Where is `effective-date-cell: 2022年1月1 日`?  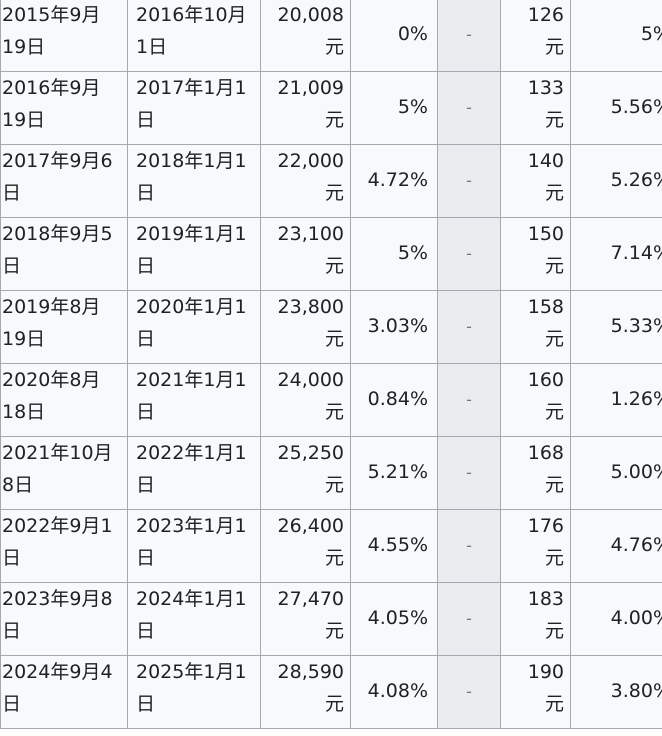 effective-date-cell: 2022年1月1 日 is located at coordinates (194, 473).